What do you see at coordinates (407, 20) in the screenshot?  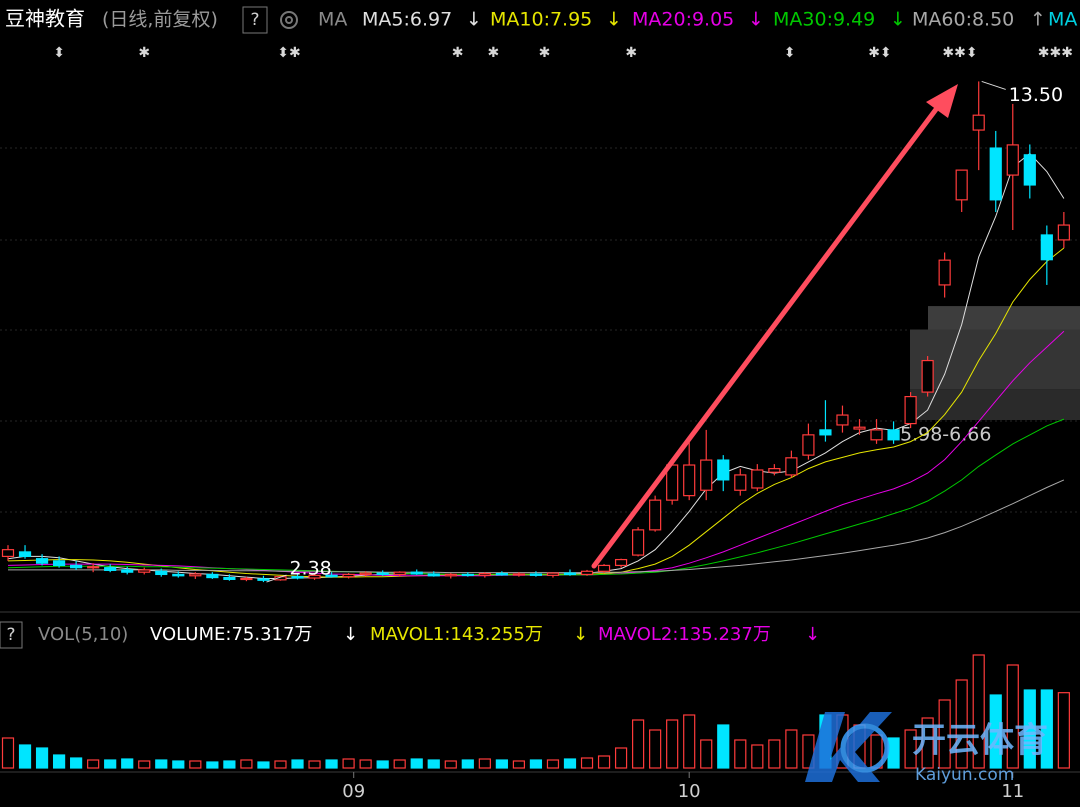 I see `legend-entry: MA5:6.97` at bounding box center [407, 20].